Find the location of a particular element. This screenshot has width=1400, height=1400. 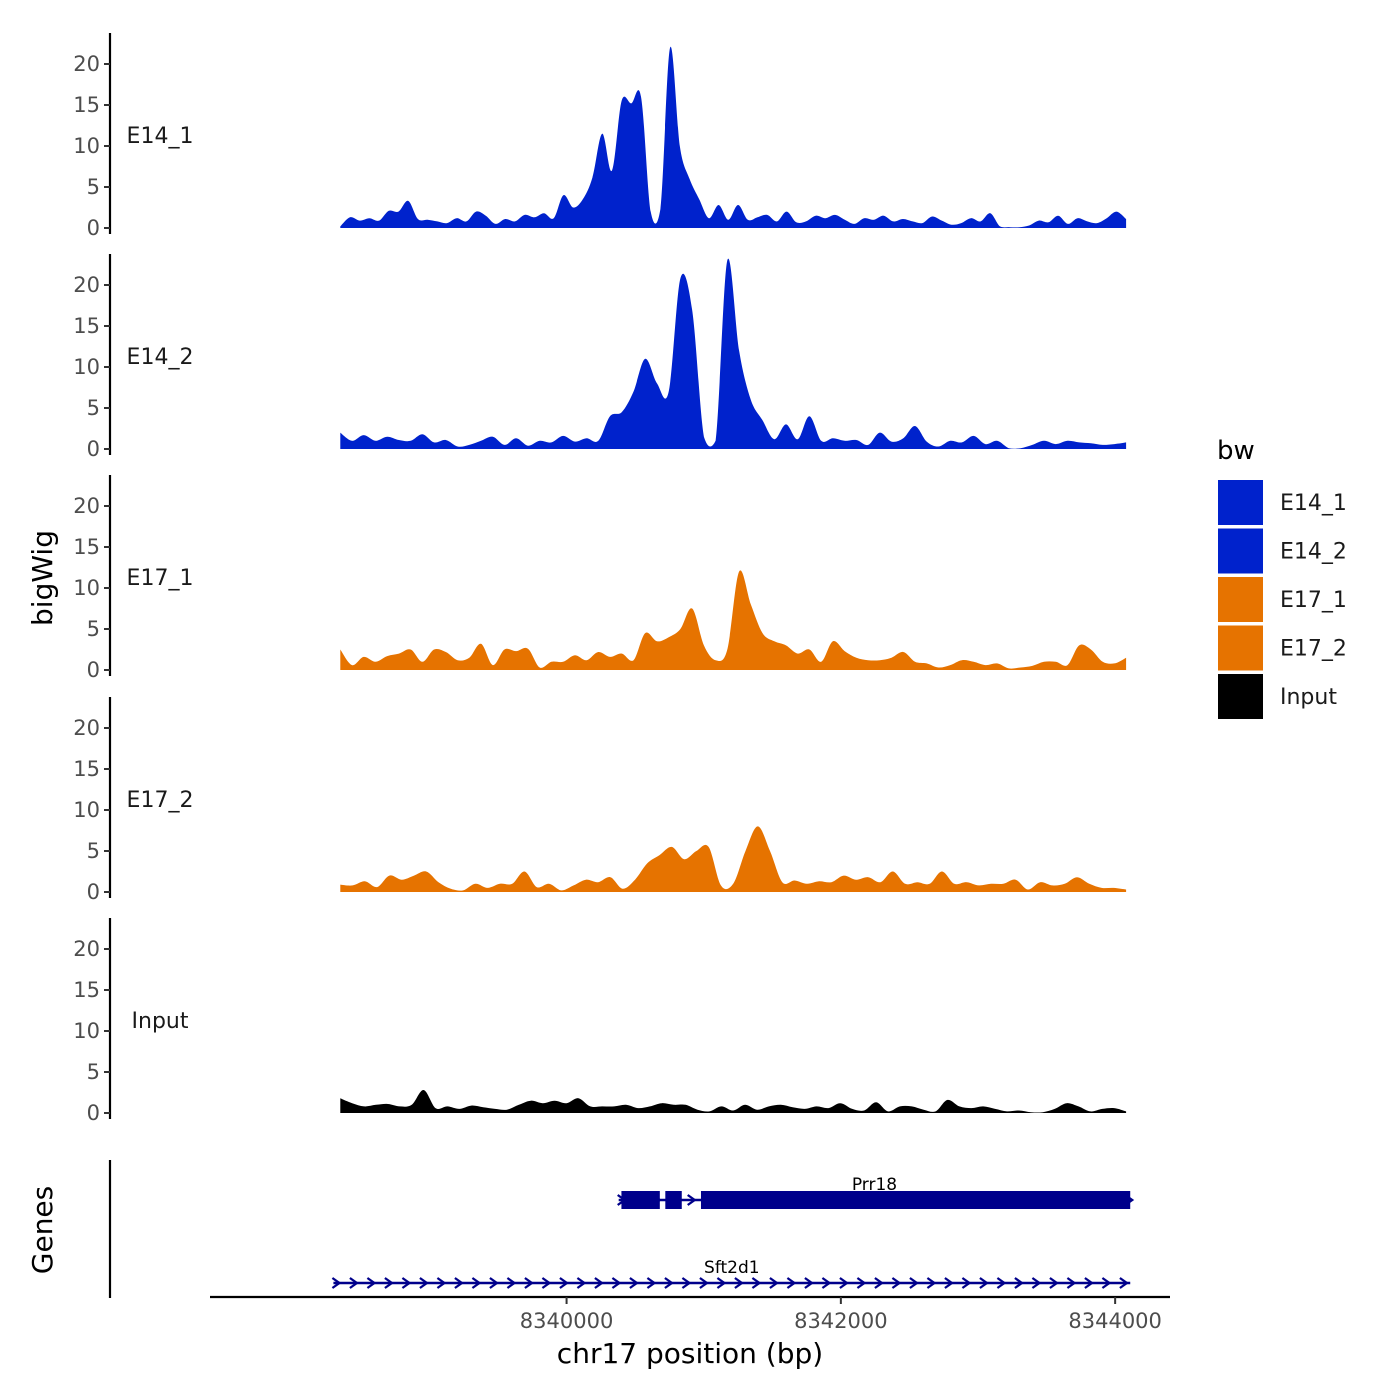

coverage-area-Input is located at coordinates (733, 1101).